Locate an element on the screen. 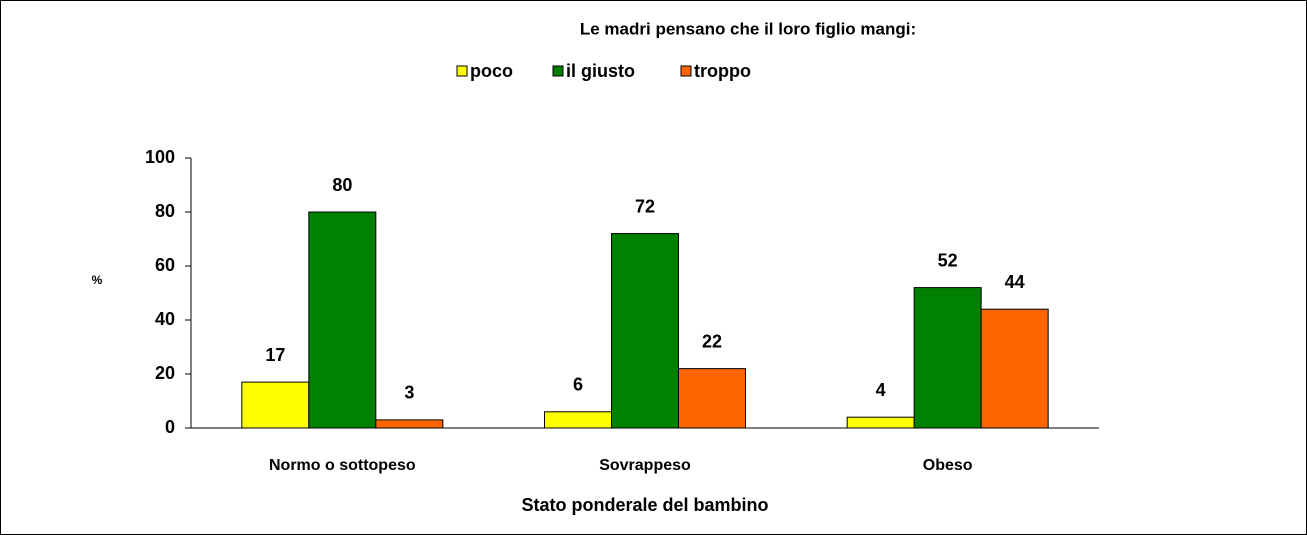 Image resolution: width=1307 pixels, height=535 pixels. data-label: 6 is located at coordinates (578, 385).